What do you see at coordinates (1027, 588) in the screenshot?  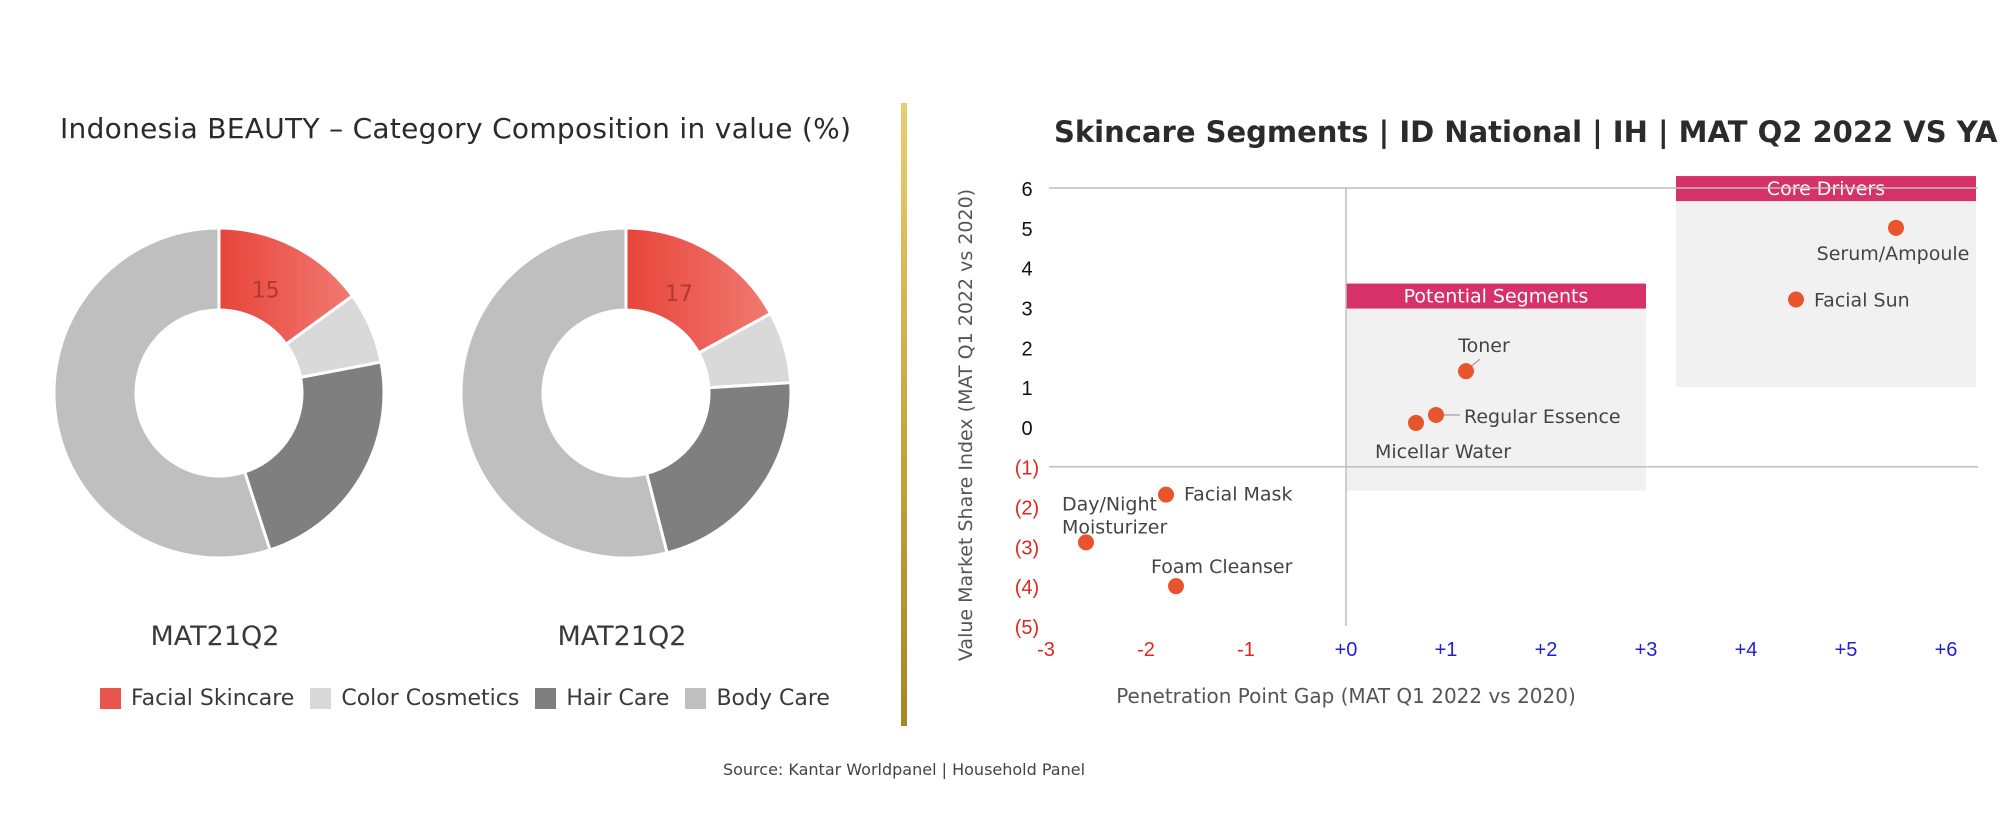 I see `y-tick-label: (4)` at bounding box center [1027, 588].